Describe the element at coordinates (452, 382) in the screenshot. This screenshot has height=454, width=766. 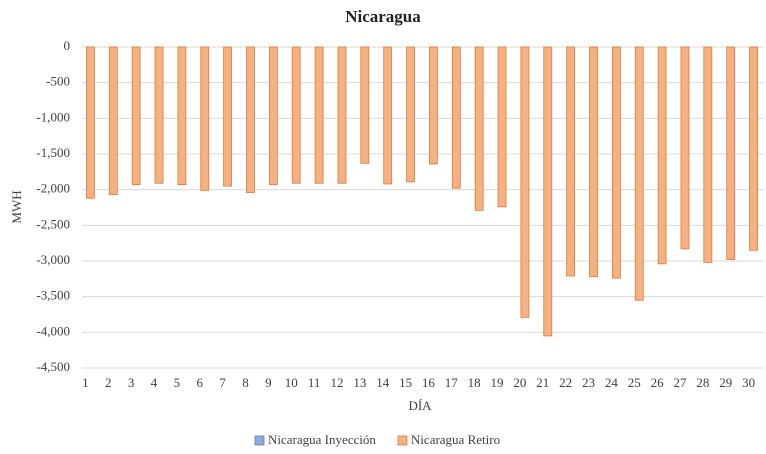
I see `x-tick-label: 17` at that location.